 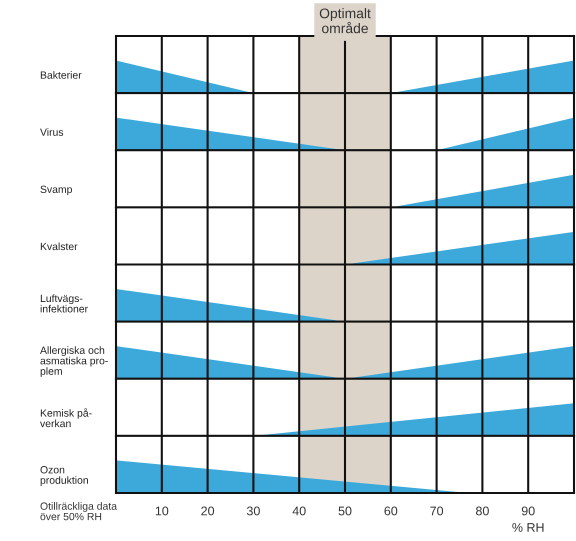 I want to click on x-axis-title: % RH, so click(x=528, y=527).